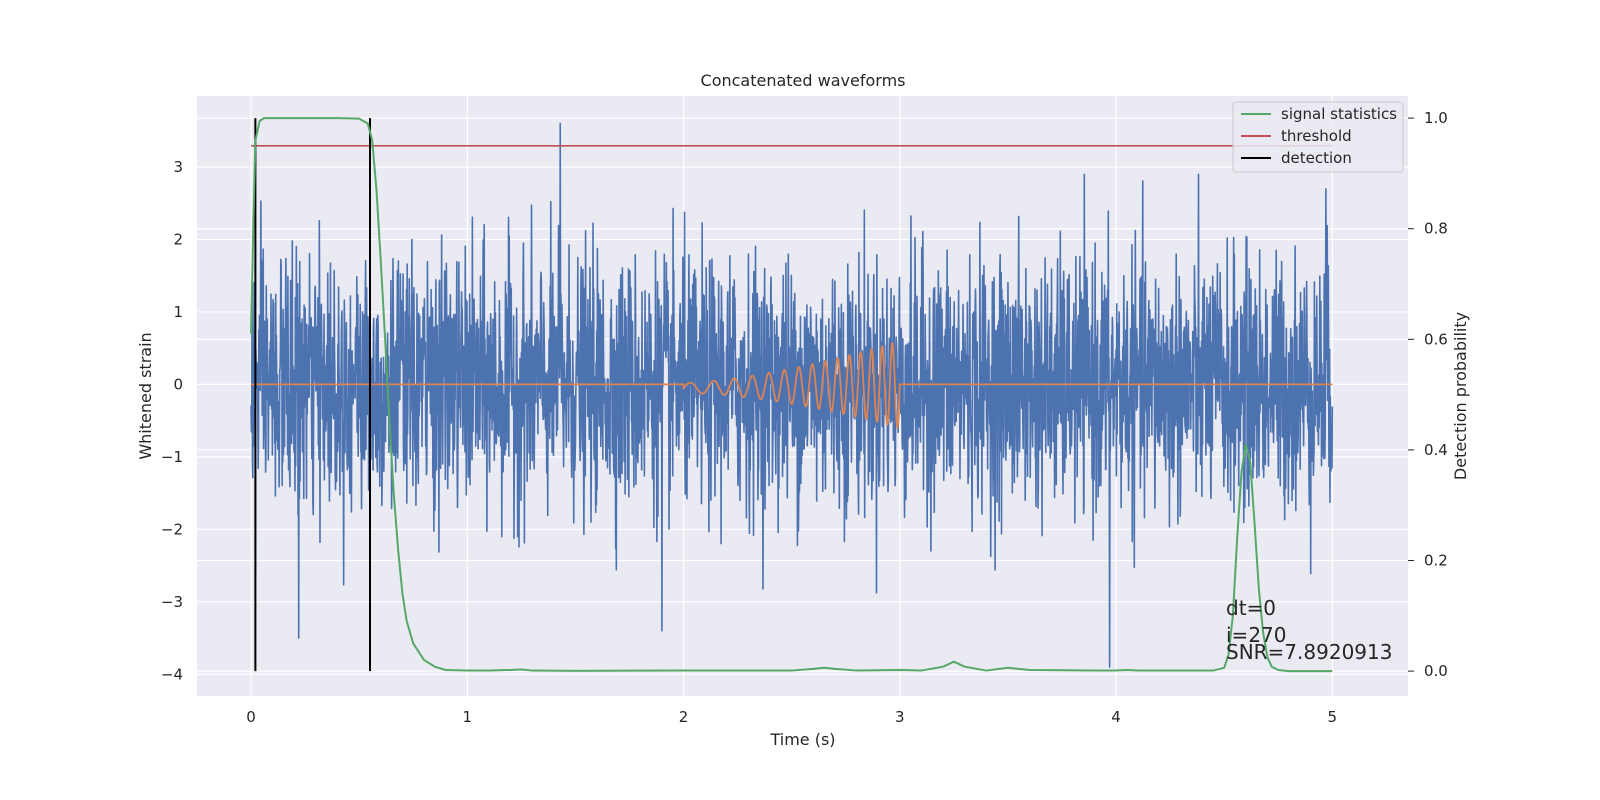 The width and height of the screenshot is (1600, 800). I want to click on annotation-dt: dt=0, so click(1251, 608).